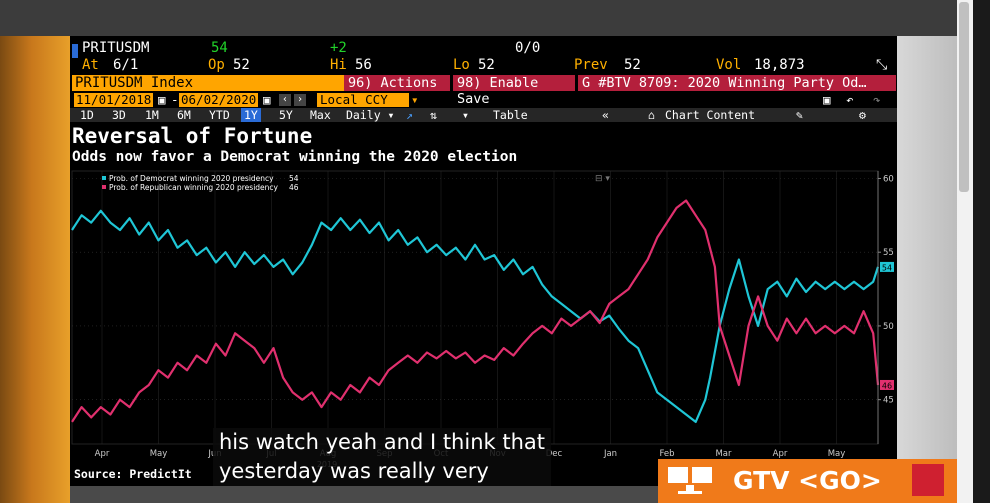 This screenshot has height=503, width=990. I want to click on redo-icon: ↷, so click(877, 99).